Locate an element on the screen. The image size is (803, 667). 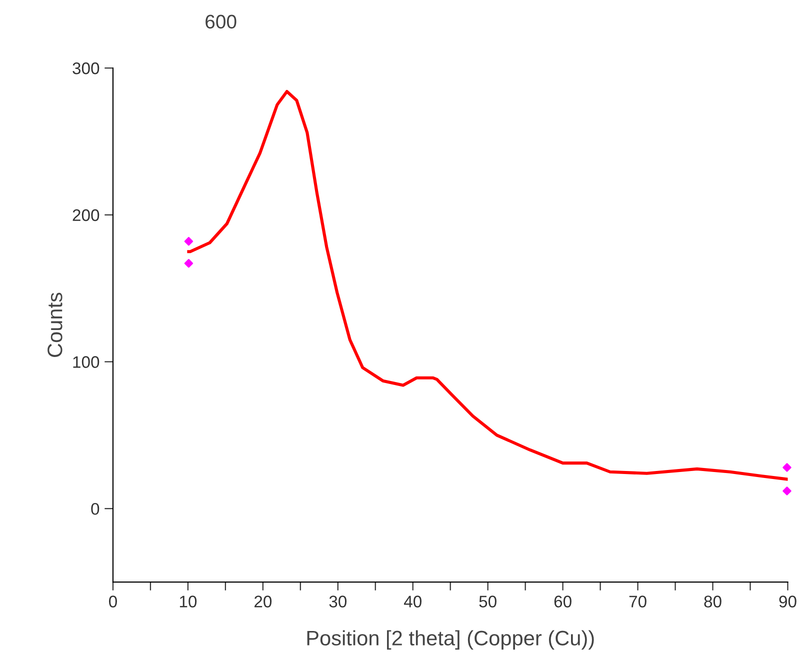
y-tick-label: 200 is located at coordinates (86, 215).